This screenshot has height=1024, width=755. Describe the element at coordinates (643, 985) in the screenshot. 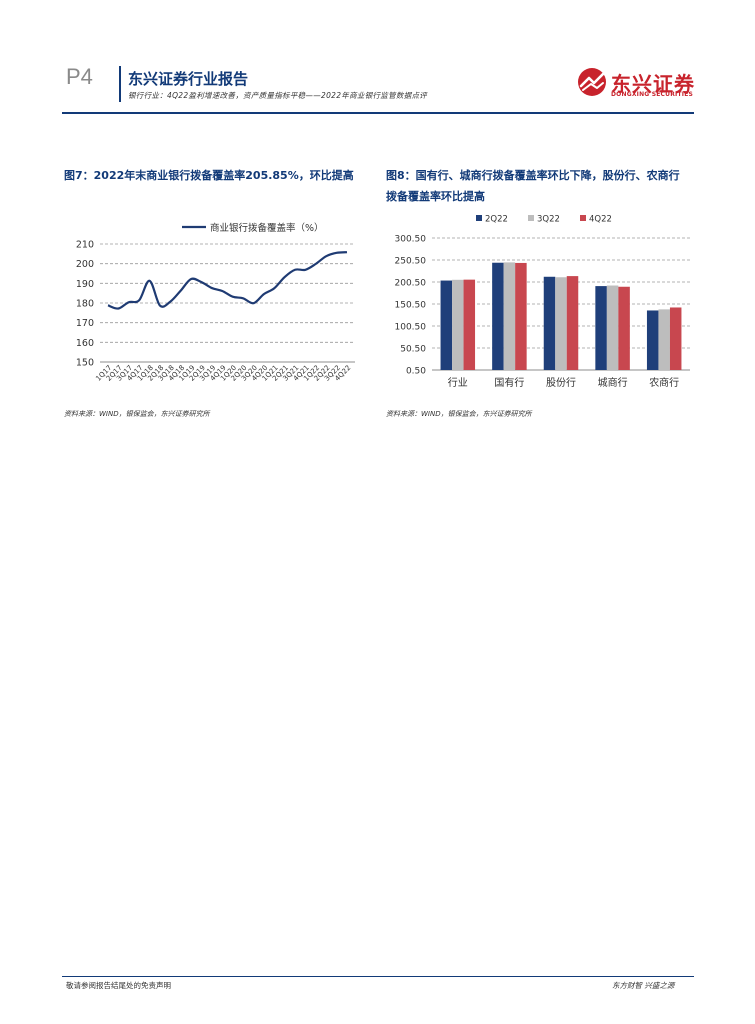

I see `footer-slogan: 东方财智 兴盛之源` at that location.